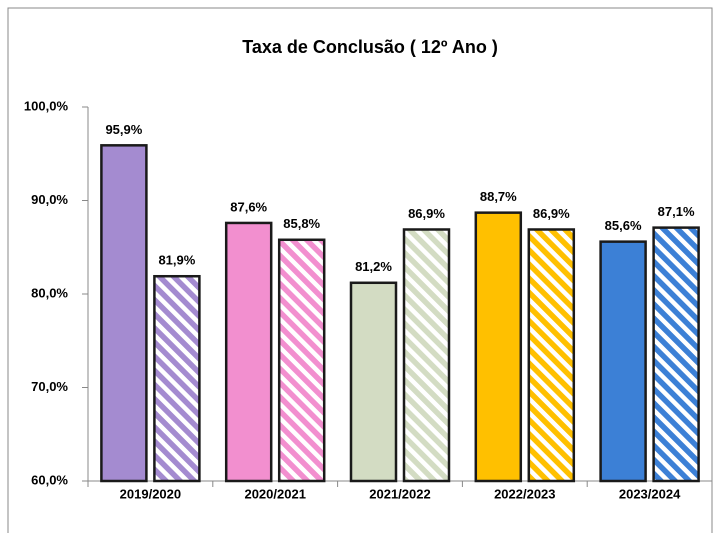 This screenshot has height=533, width=720. I want to click on y-tick-label: 100,0%, so click(46, 105).